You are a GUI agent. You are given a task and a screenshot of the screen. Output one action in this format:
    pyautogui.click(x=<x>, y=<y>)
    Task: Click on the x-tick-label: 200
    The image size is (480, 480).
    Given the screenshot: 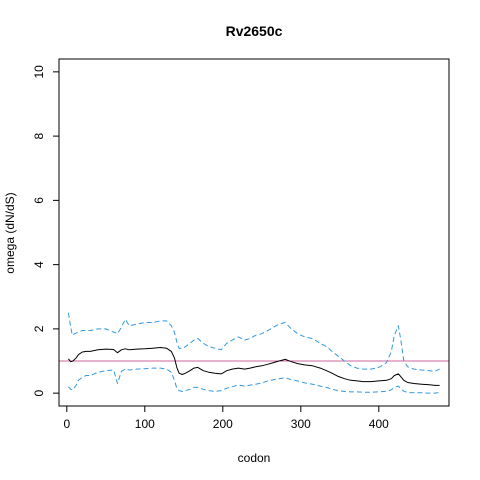 What is the action you would take?
    pyautogui.click(x=223, y=424)
    